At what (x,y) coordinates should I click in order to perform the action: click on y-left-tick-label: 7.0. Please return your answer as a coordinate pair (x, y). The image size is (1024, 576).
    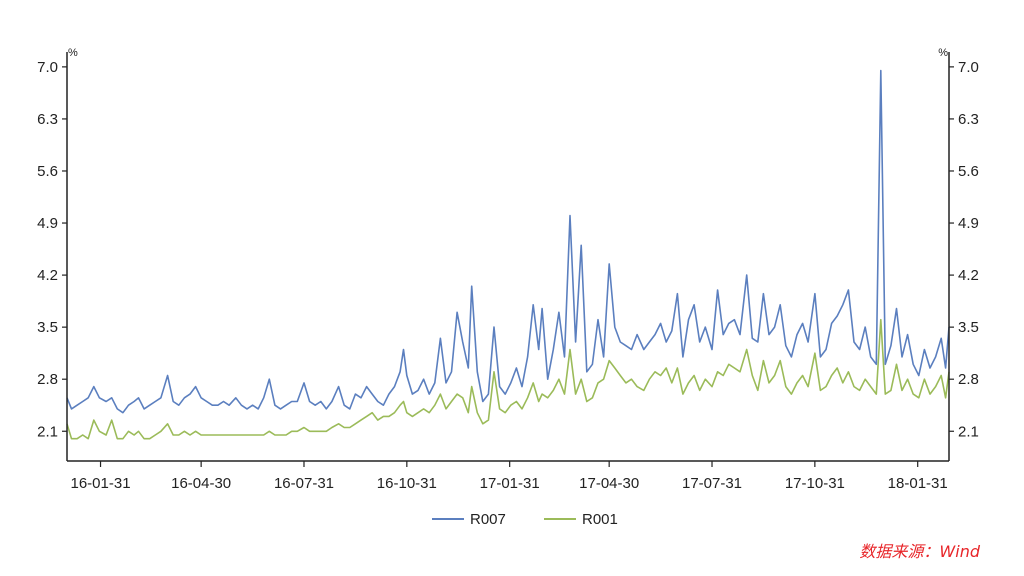
    Looking at the image, I should click on (47, 67).